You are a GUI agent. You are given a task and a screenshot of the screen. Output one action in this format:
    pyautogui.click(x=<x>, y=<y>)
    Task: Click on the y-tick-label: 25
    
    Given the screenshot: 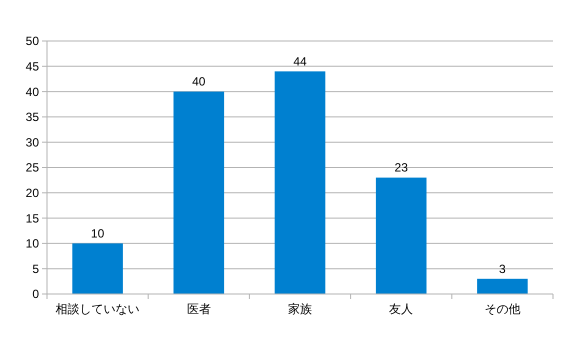 What is the action you would take?
    pyautogui.click(x=33, y=167)
    